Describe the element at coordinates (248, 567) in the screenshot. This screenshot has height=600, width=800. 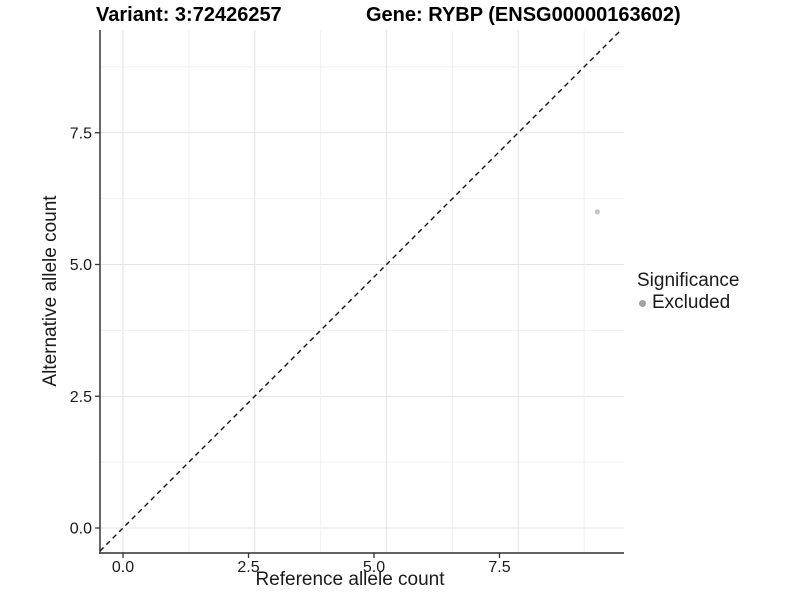
I see `x-tick-label: 2.5` at that location.